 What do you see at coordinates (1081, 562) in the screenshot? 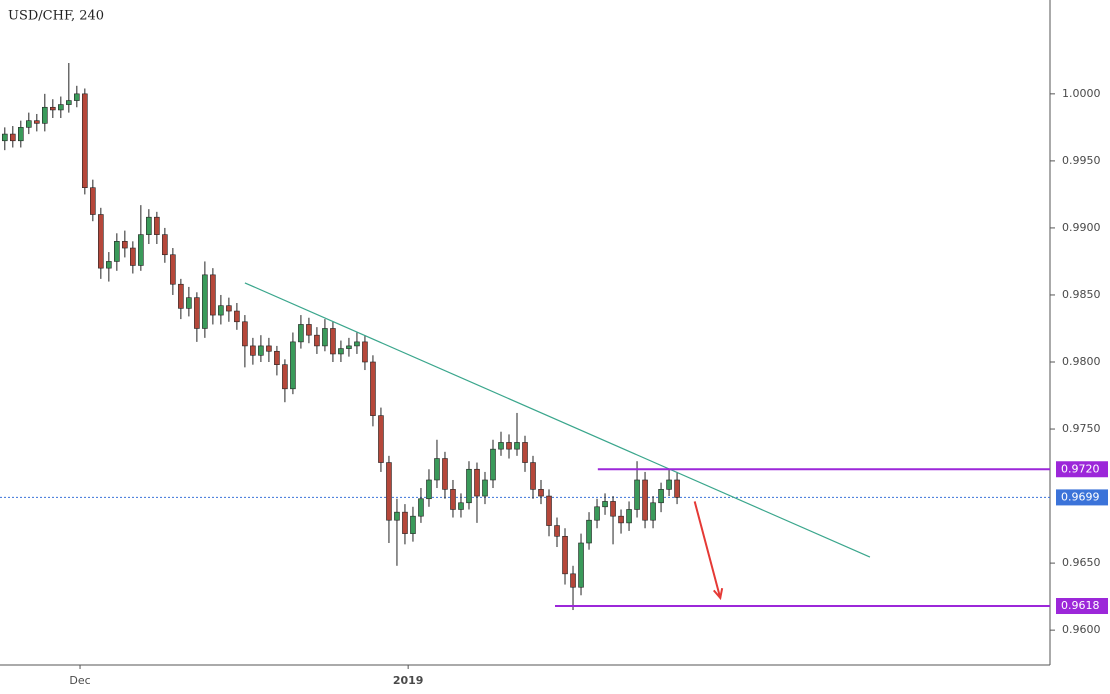
I see `y-tick-label: 0.9650` at bounding box center [1081, 562].